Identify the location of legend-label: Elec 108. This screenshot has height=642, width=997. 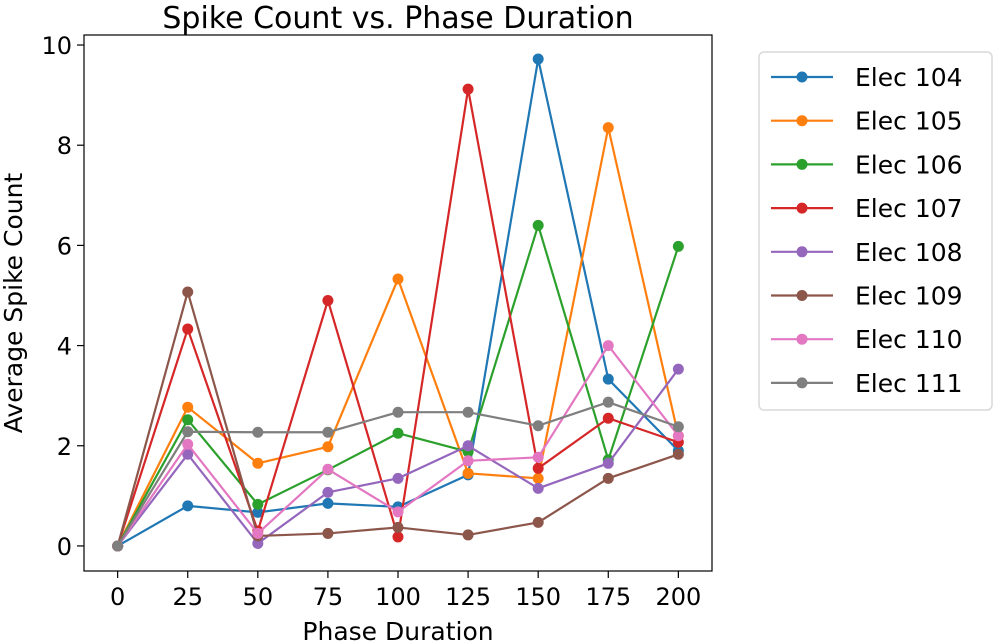
(909, 252).